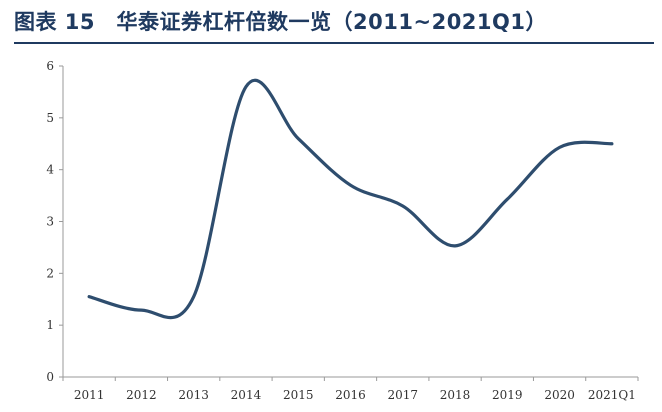 This screenshot has height=412, width=662. What do you see at coordinates (50, 377) in the screenshot?
I see `y-tick-label: 0` at bounding box center [50, 377].